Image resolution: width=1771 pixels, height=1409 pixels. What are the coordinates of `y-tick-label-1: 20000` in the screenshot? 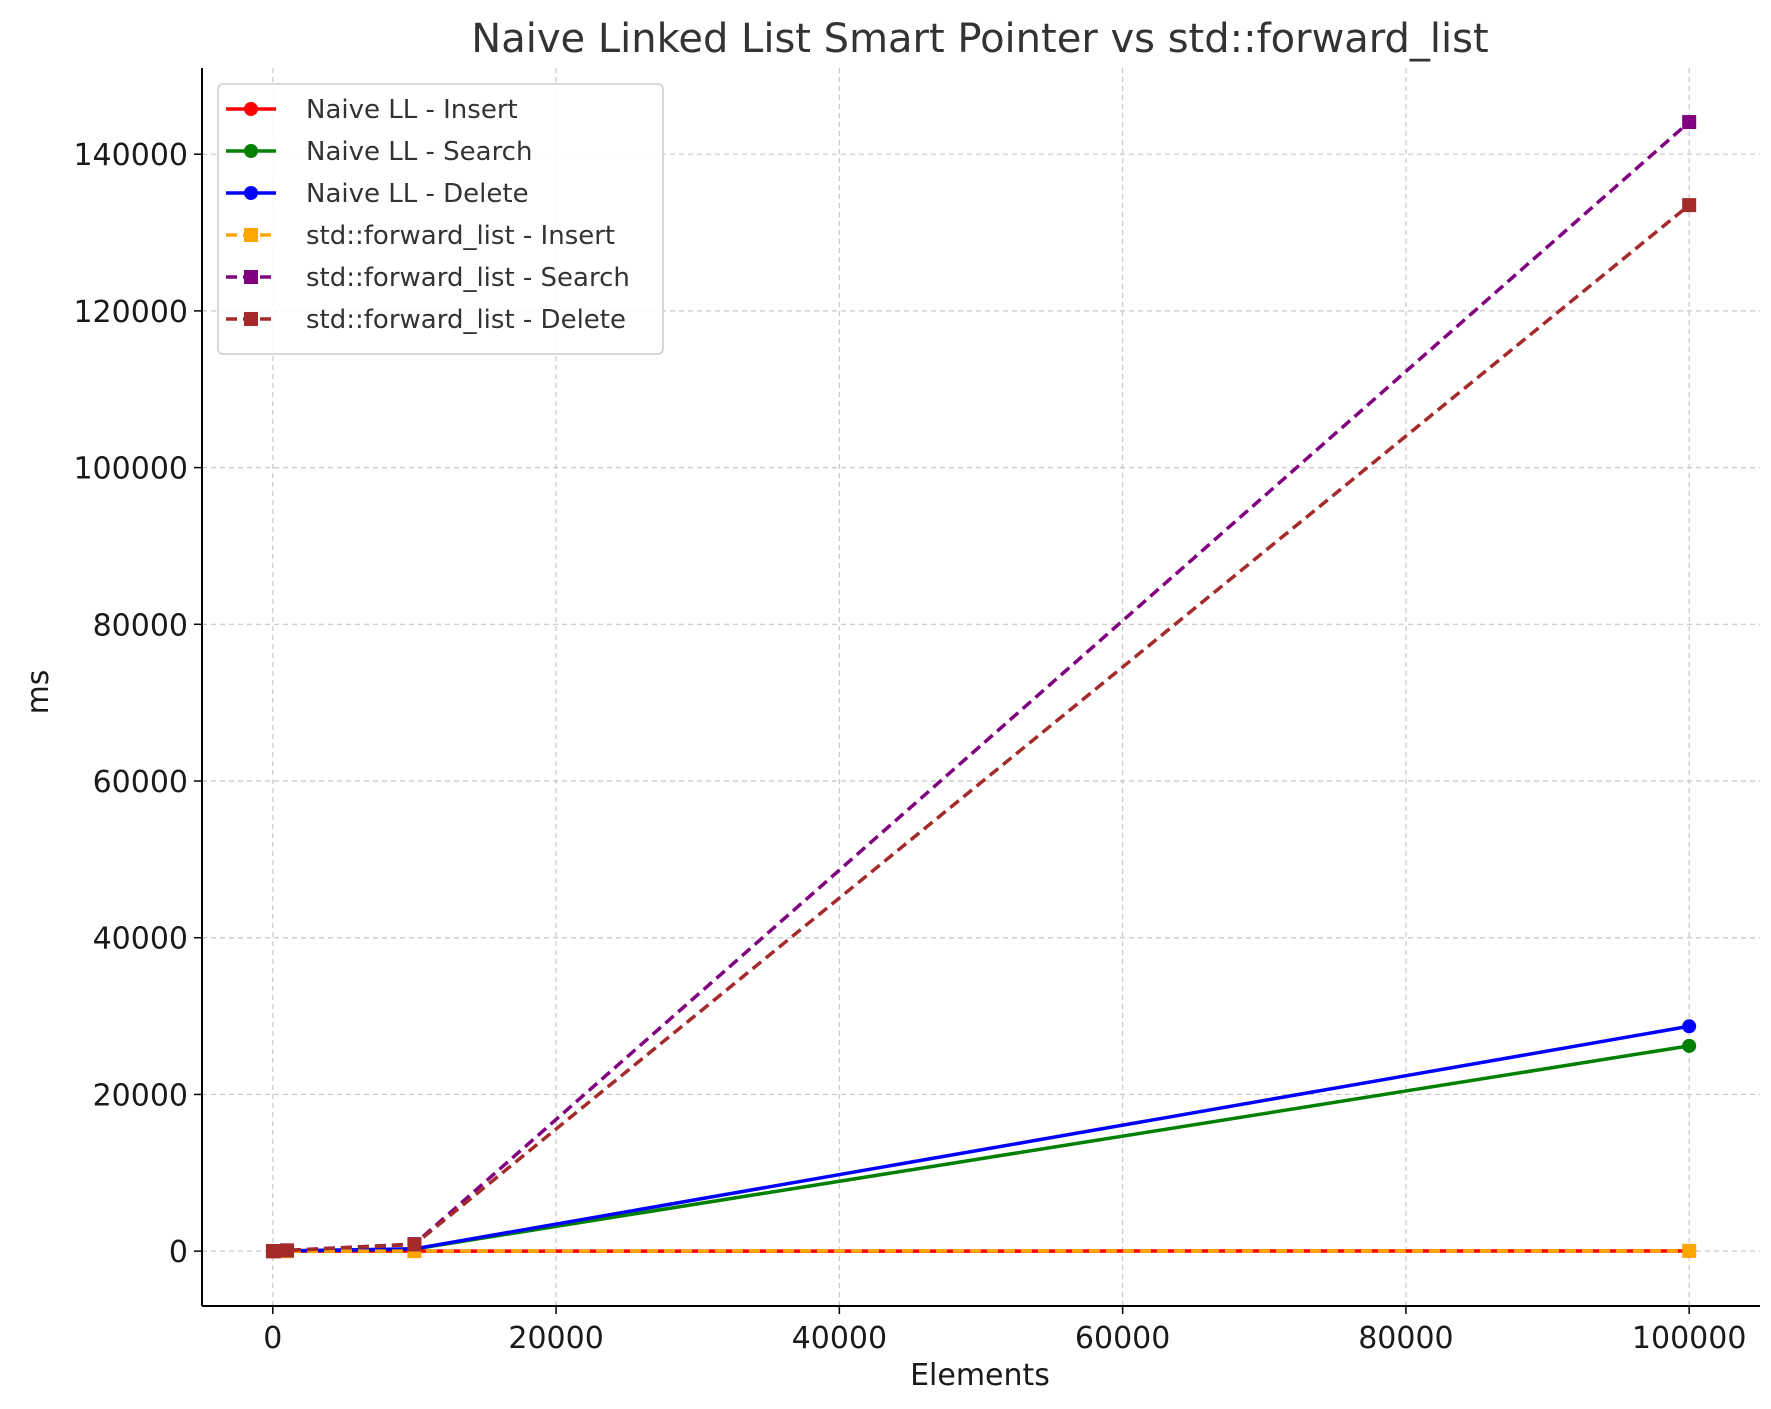 It's located at (140, 1095).